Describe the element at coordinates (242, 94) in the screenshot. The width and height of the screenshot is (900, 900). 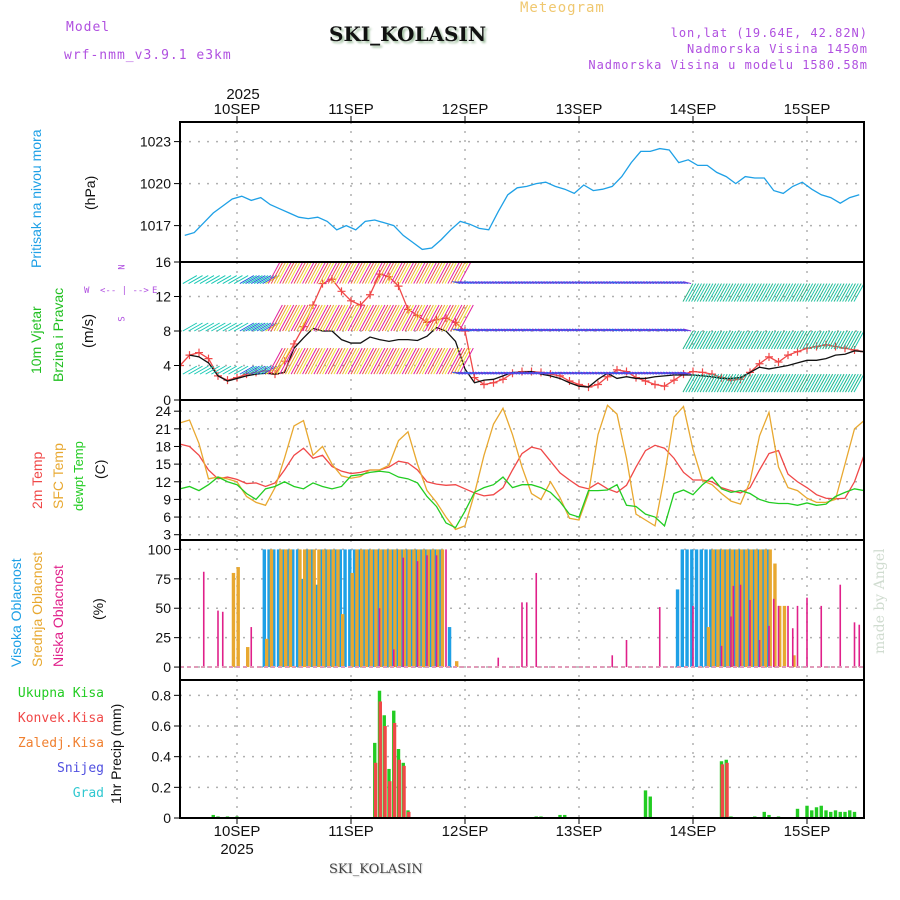
I see `year-label-top: 2025` at that location.